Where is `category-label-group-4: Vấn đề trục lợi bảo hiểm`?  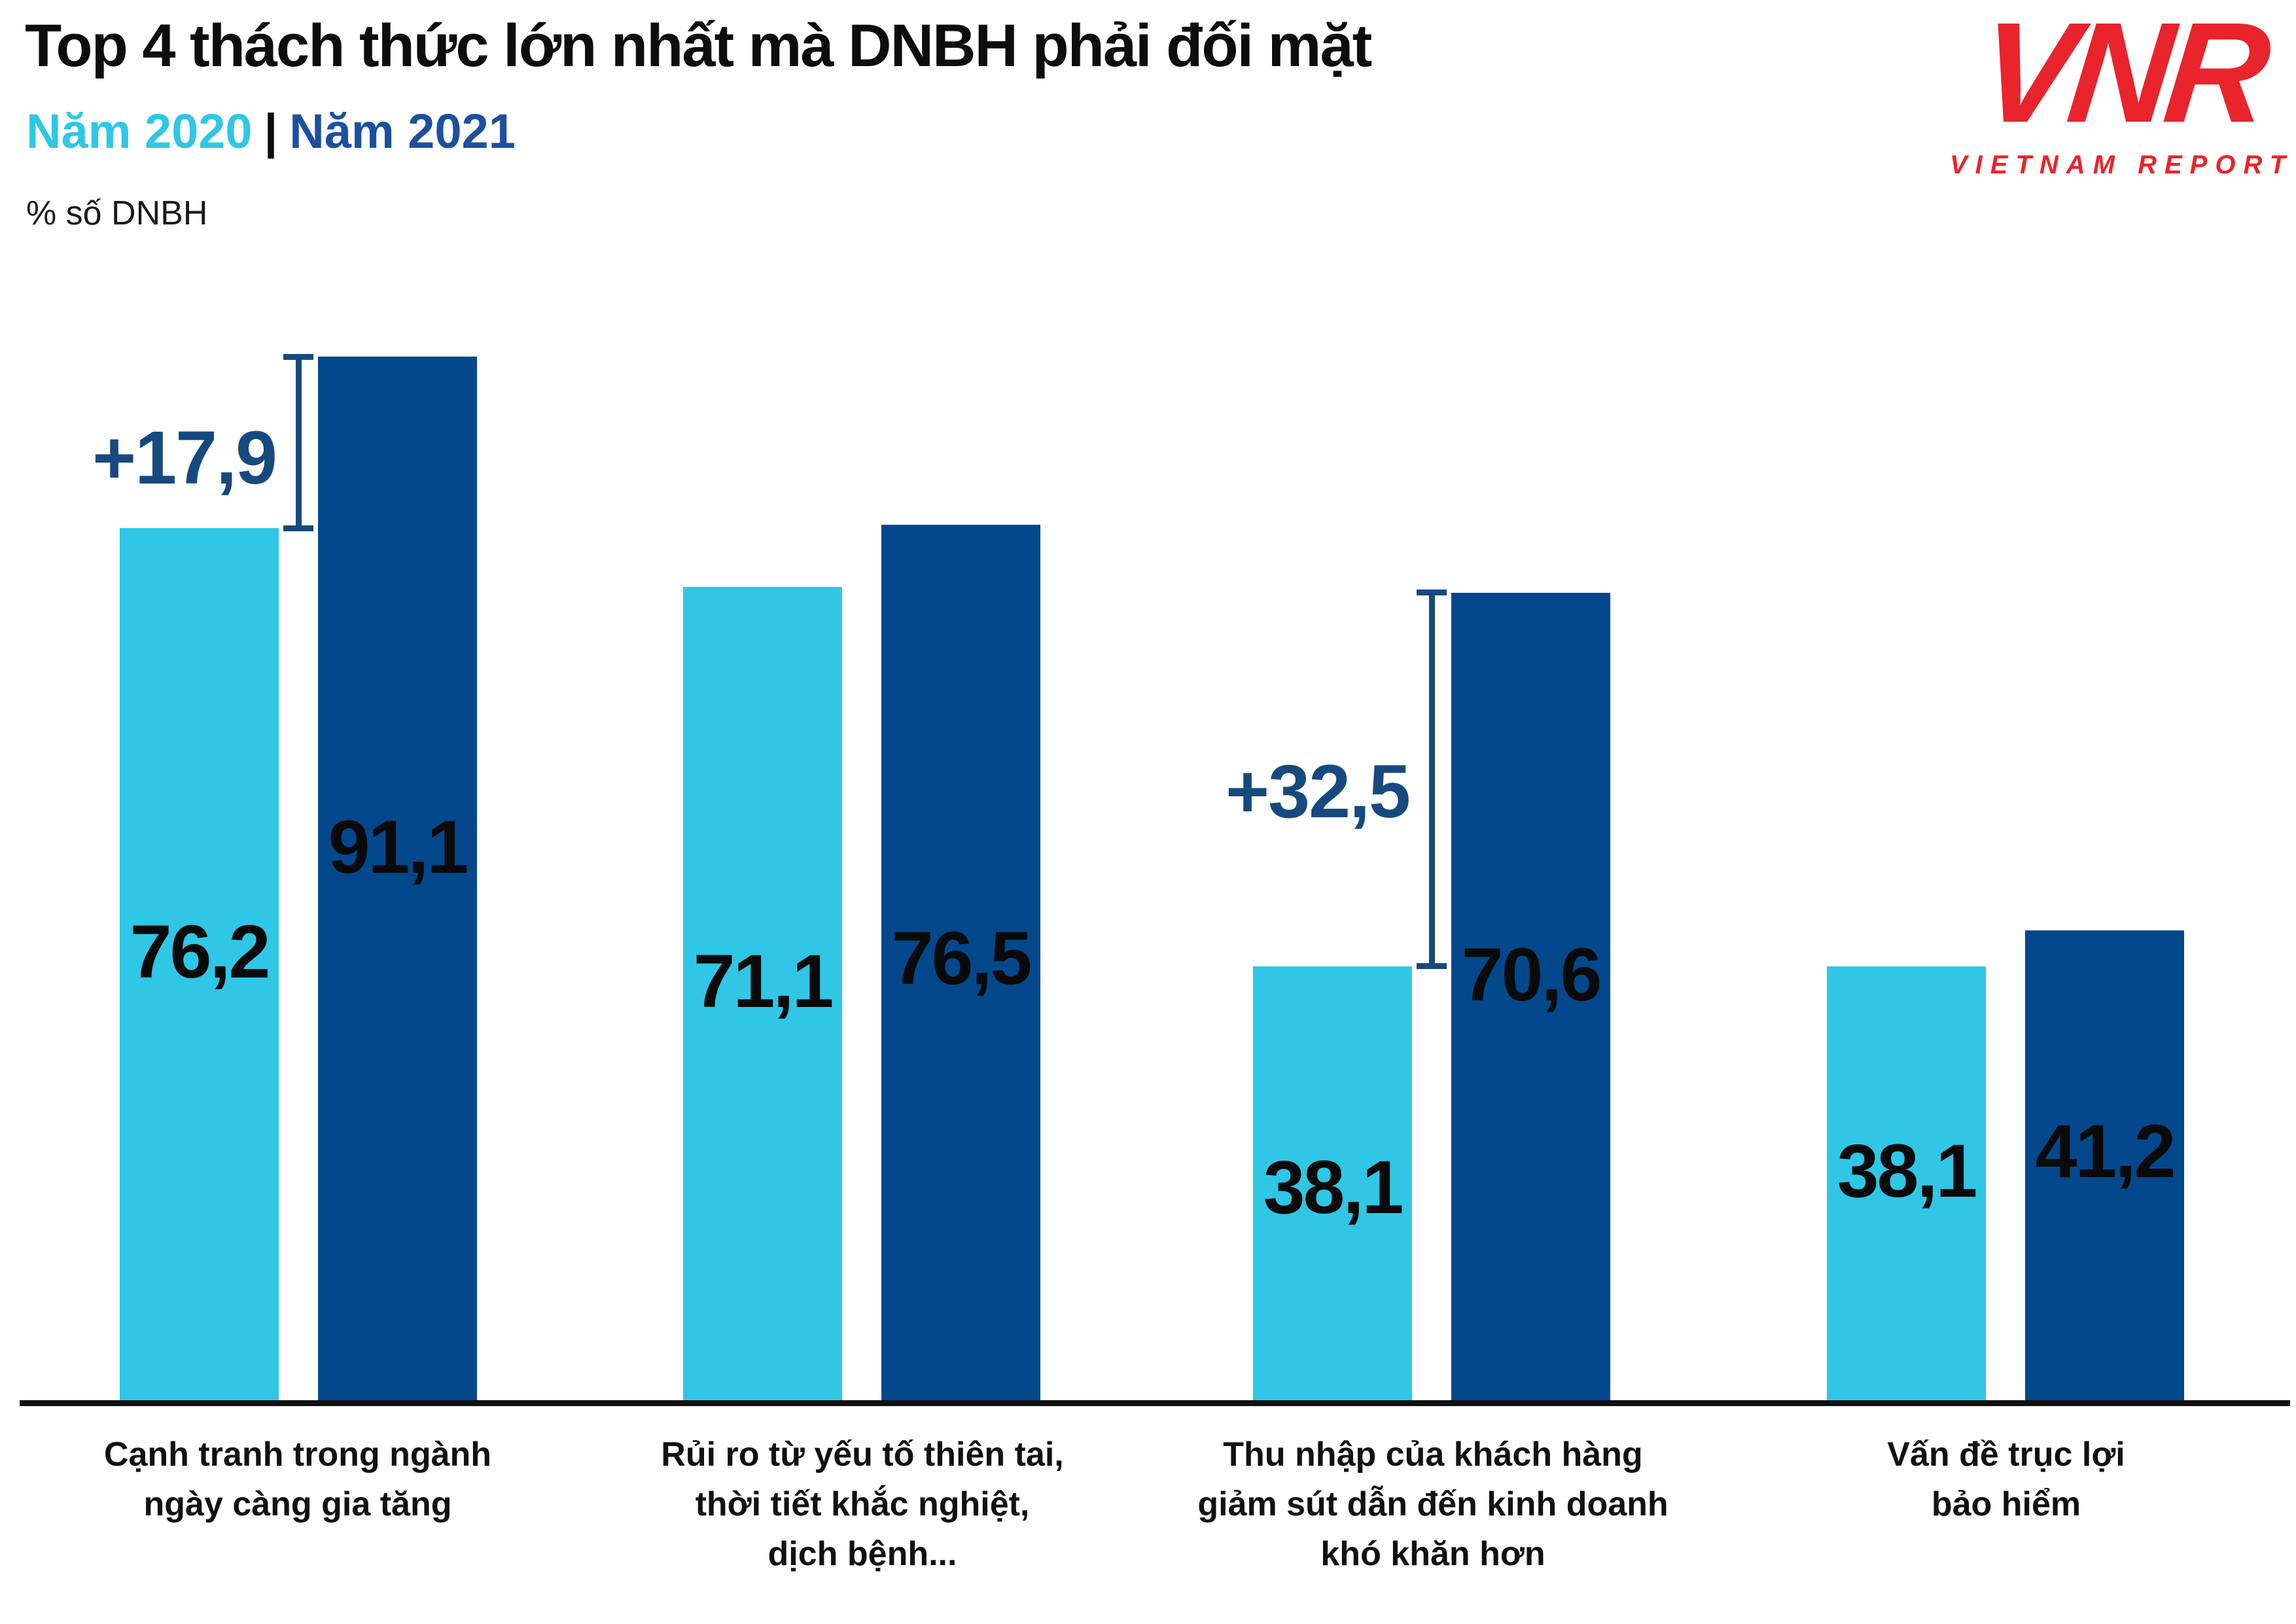
category-label-group-4: Vấn đề trục lợi bảo hiểm is located at coordinates (2006, 1479).